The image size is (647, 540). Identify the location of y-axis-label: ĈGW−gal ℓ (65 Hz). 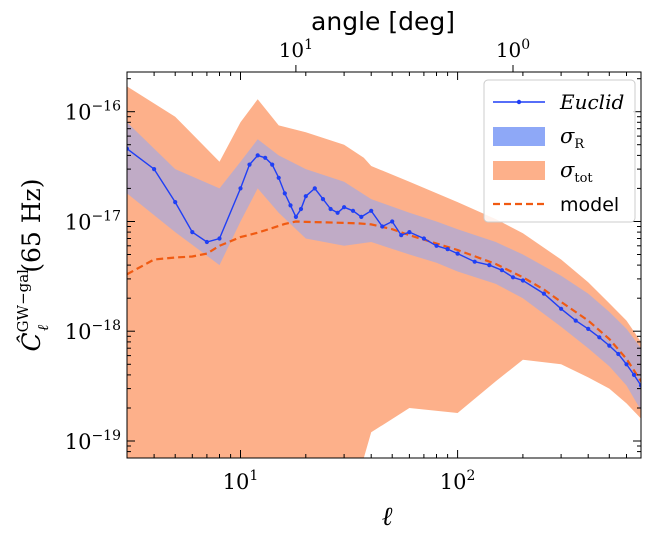
(33, 265).